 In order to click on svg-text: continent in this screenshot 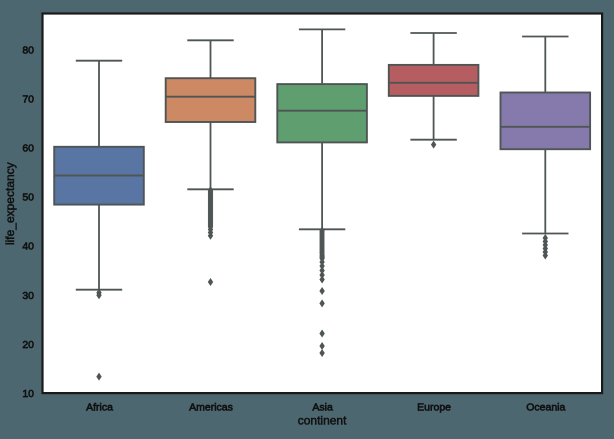, I will do `click(322, 420)`.